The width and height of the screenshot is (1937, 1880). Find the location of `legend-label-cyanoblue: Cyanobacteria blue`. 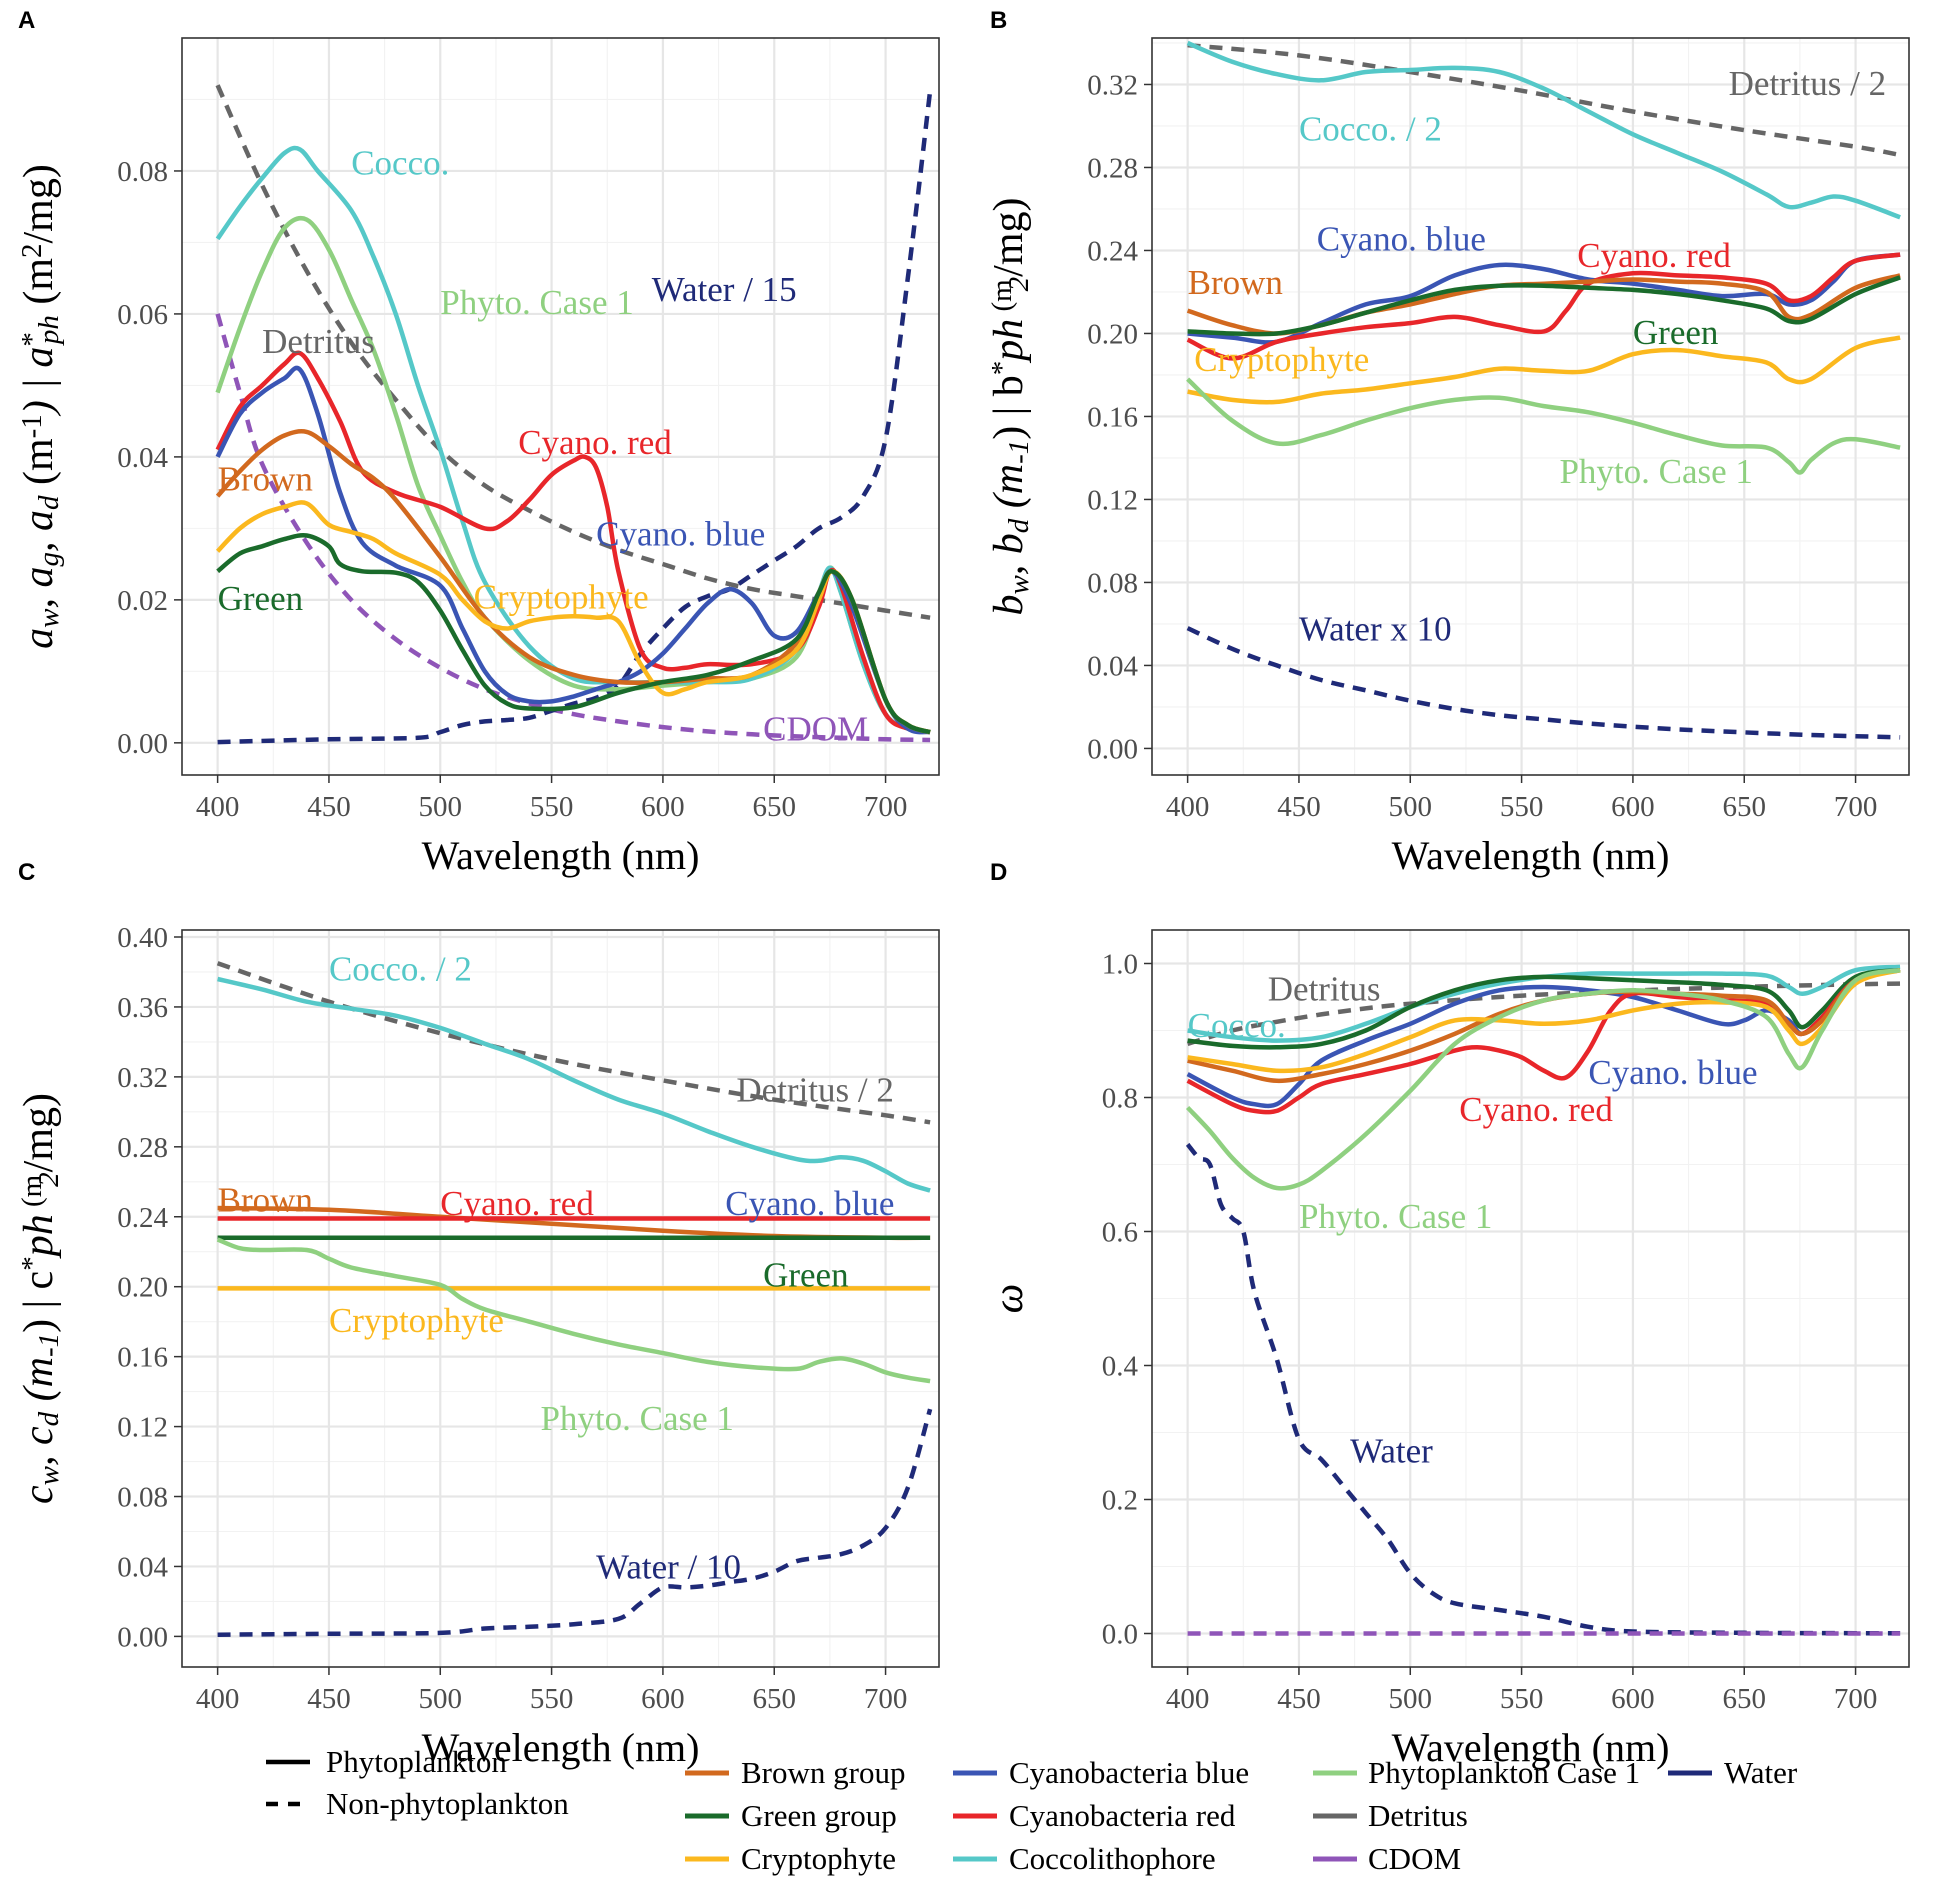

legend-label-cyanoblue: Cyanobacteria blue is located at coordinates (1129, 1772).